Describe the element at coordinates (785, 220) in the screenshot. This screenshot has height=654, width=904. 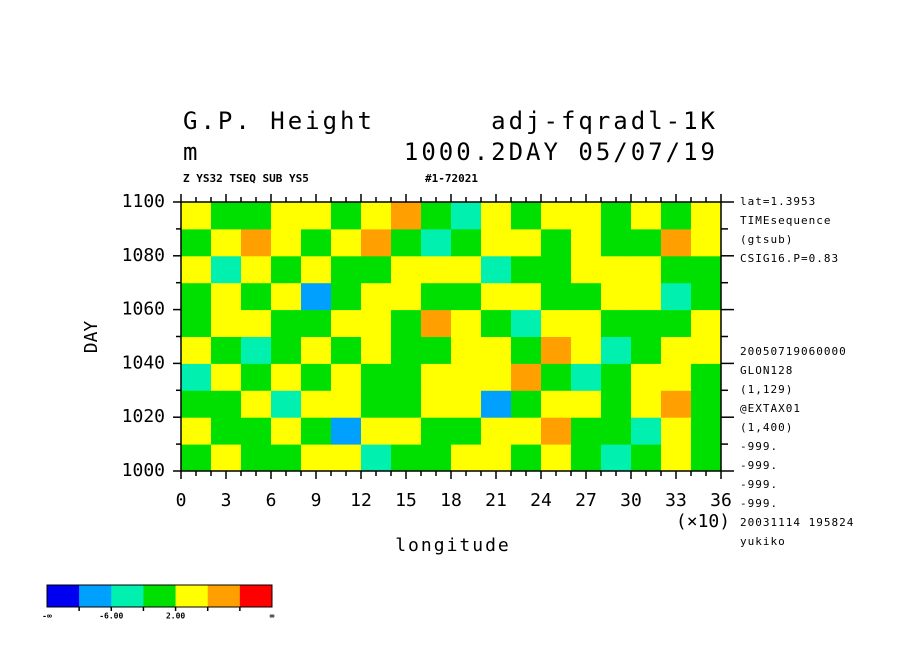
I see `note: TIMEsequence` at that location.